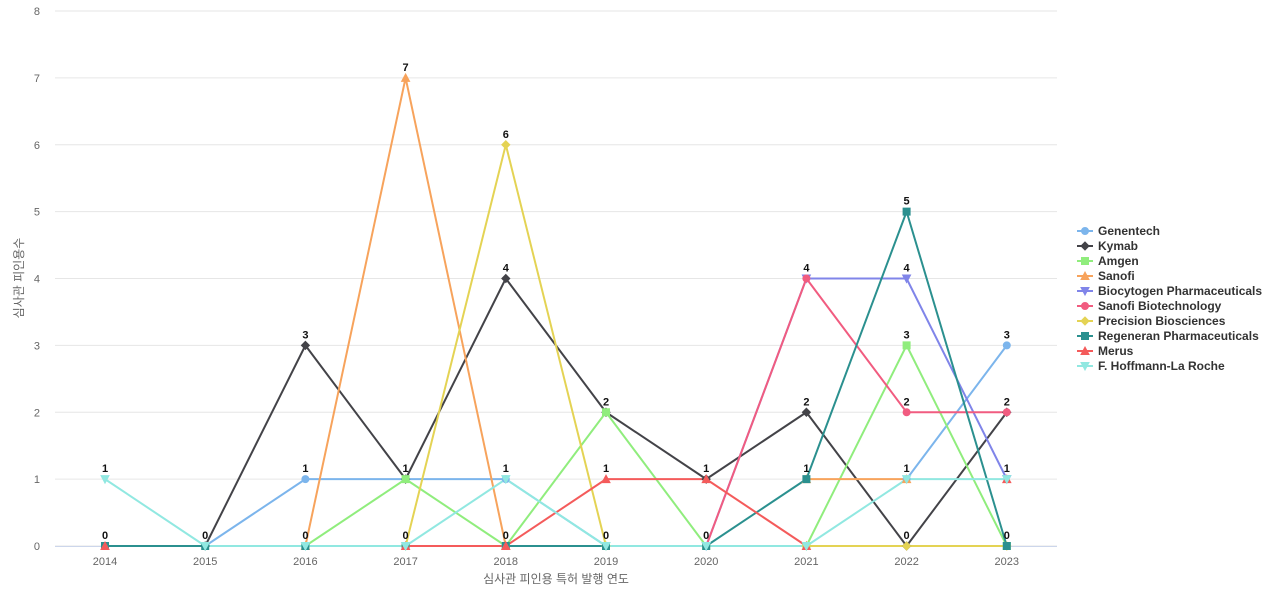 The width and height of the screenshot is (1280, 600). What do you see at coordinates (105, 562) in the screenshot?
I see `x-tick-label: 2014` at bounding box center [105, 562].